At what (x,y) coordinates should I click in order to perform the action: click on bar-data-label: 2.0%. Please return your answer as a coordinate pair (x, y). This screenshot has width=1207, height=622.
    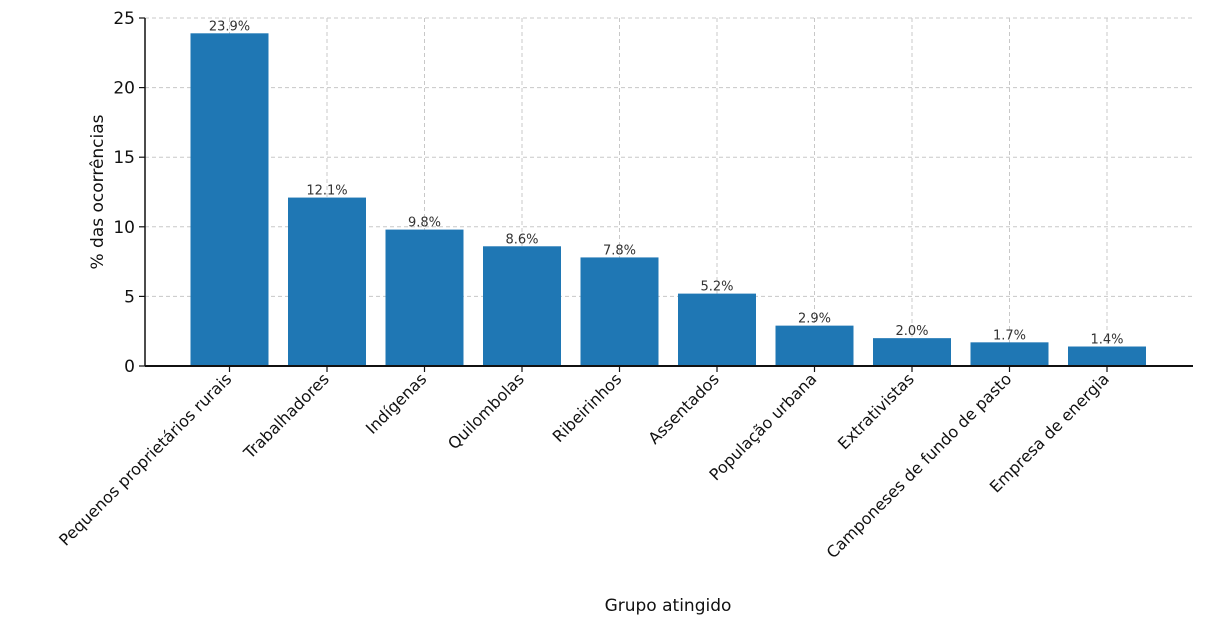
    Looking at the image, I should click on (911, 331).